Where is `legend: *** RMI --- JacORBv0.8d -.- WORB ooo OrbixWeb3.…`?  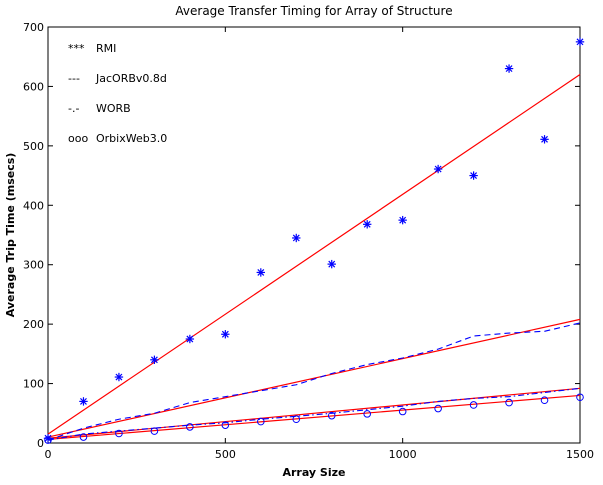 legend: *** RMI --- JacORBv0.8d -.- WORB ooo OrbixWeb3.… is located at coordinates (117, 93).